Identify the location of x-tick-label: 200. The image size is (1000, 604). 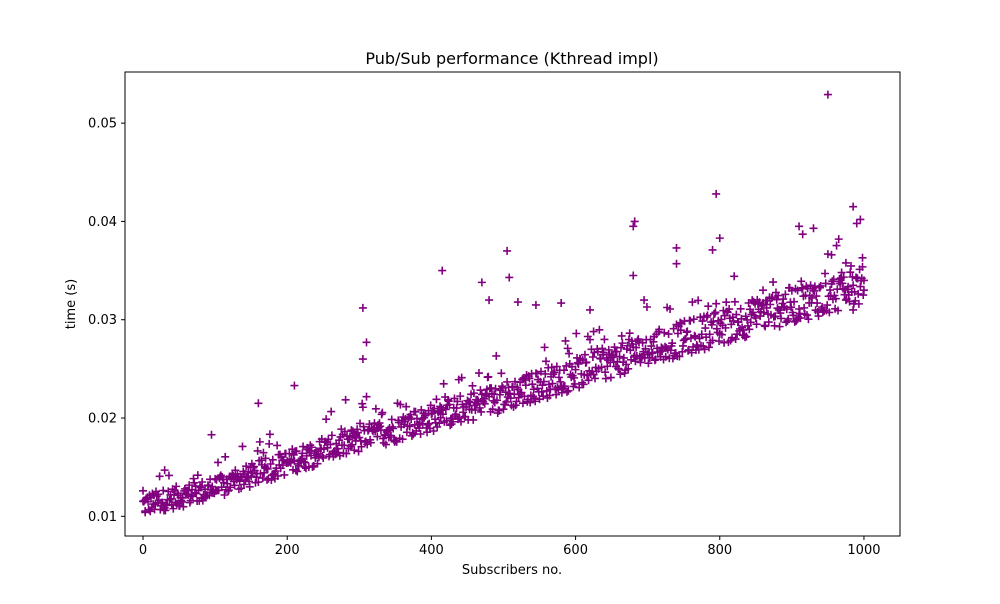
(287, 550).